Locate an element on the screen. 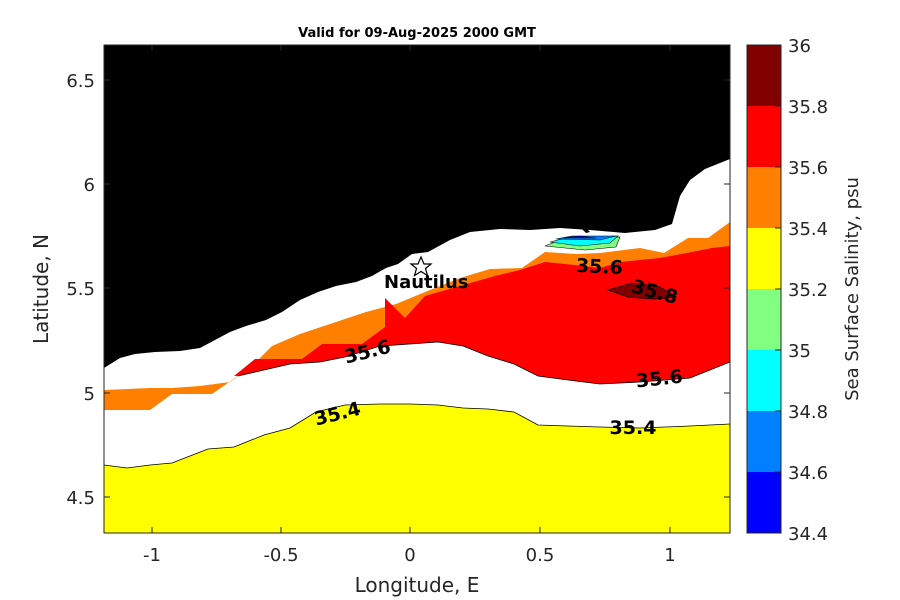 Image resolution: width=900 pixels, height=600 pixels. star-icon is located at coordinates (421, 266).